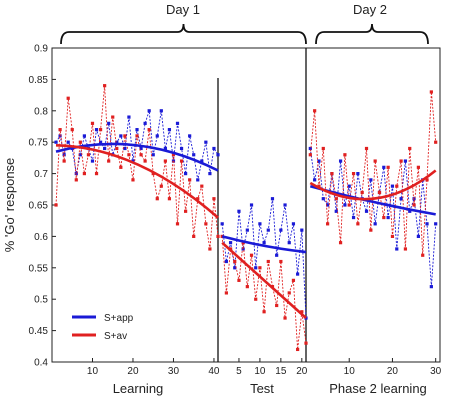  I want to click on y-tick-label: 0.4, so click(41, 363).